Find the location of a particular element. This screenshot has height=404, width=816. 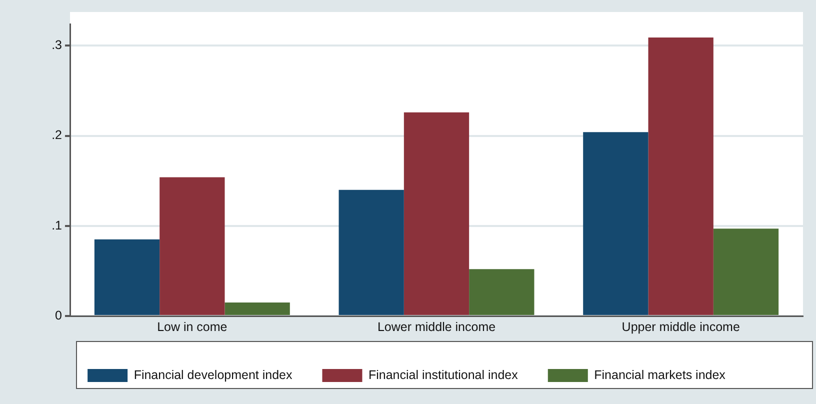

legend-label: Financial development index is located at coordinates (213, 375).